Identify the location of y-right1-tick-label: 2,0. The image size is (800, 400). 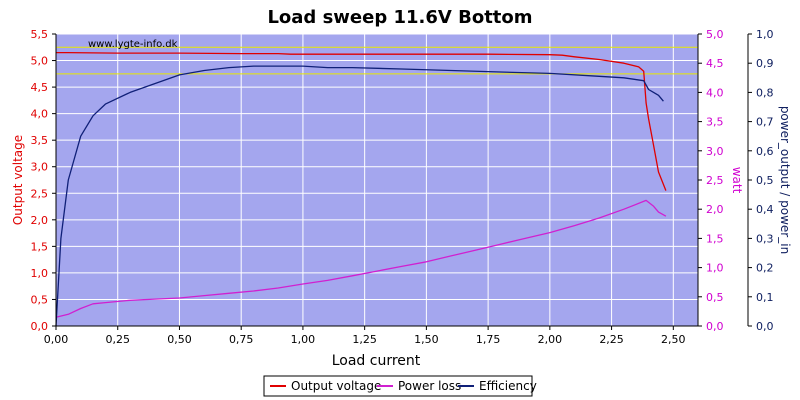
(715, 209).